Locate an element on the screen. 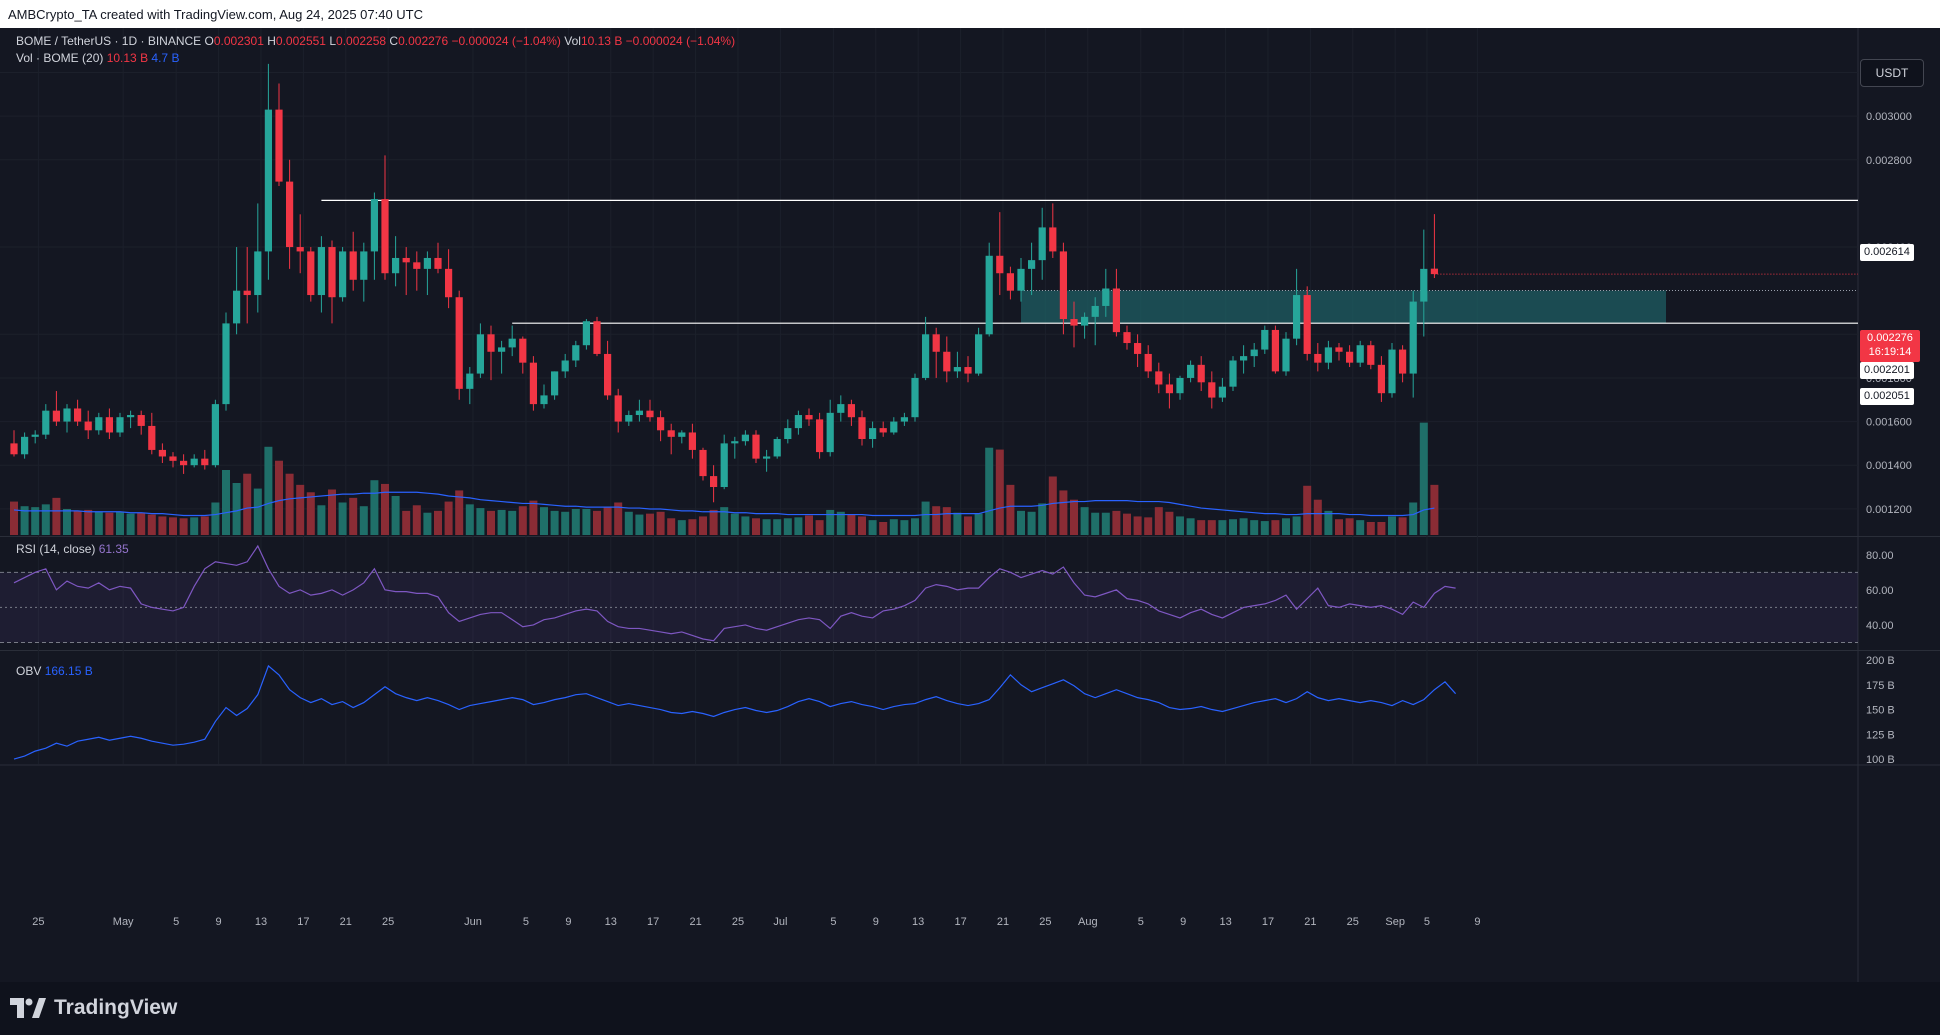 The image size is (1940, 1035). volume-indicator-label: Vol · BOME (20) is located at coordinates (60, 58).